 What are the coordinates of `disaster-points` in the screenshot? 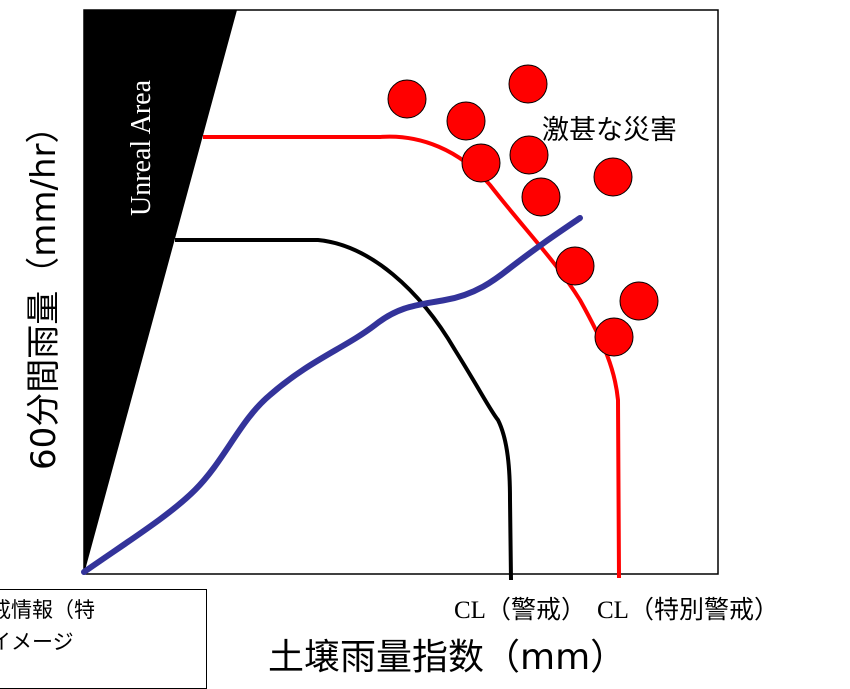 It's located at (523, 210).